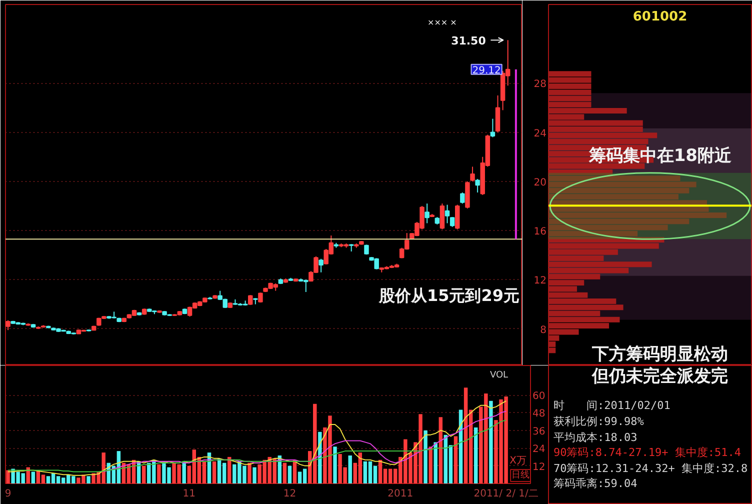 The width and height of the screenshot is (752, 504). I want to click on text: 70筹码:12.31-24.32+ 集中度:32.8, so click(651, 468).